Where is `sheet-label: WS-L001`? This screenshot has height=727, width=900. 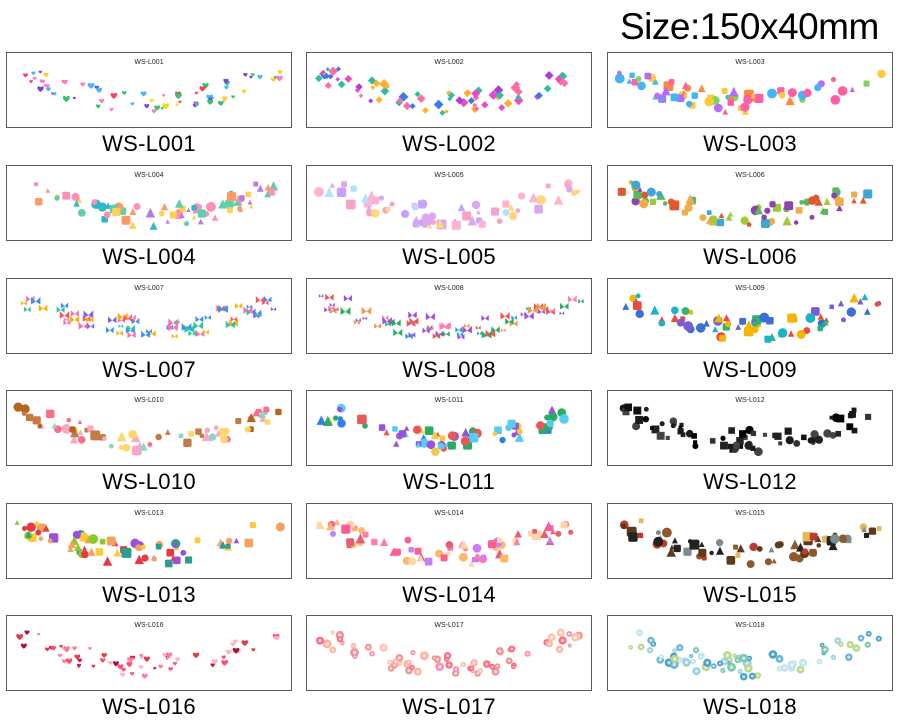 sheet-label: WS-L001 is located at coordinates (149, 143).